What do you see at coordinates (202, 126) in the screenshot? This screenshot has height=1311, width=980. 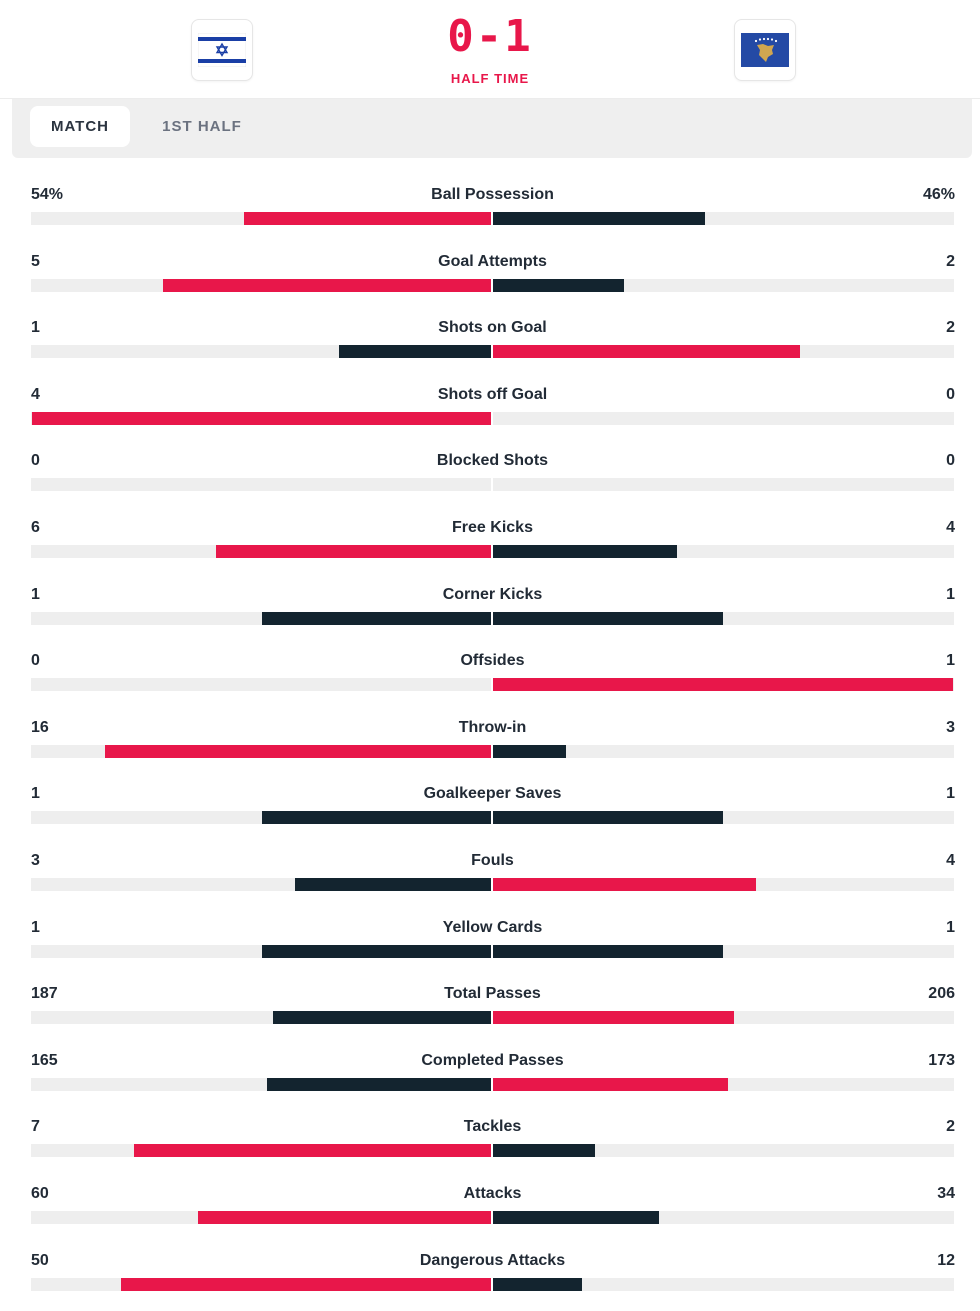 I see `tab-1st-half: 1ST HALF` at bounding box center [202, 126].